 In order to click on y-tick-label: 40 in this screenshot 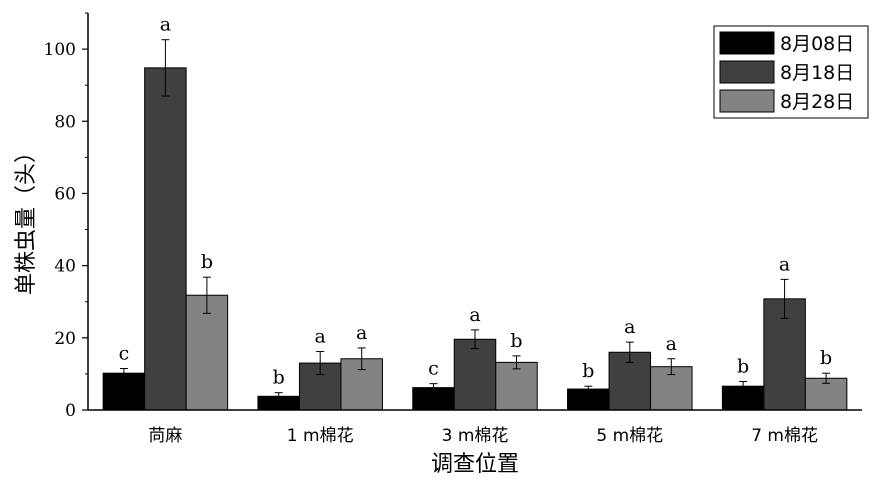, I will do `click(65, 267)`.